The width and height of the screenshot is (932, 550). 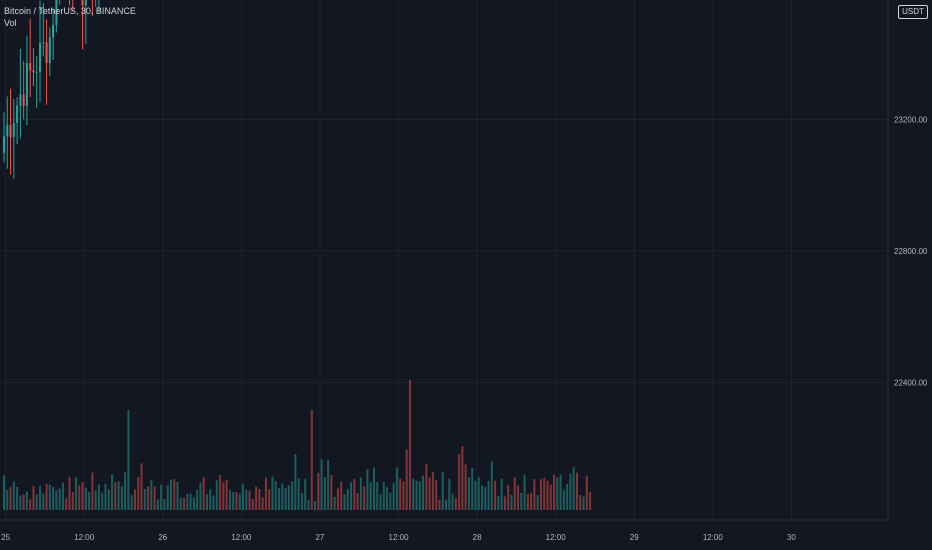 What do you see at coordinates (634, 537) in the screenshot?
I see `time-tick-label: 29` at bounding box center [634, 537].